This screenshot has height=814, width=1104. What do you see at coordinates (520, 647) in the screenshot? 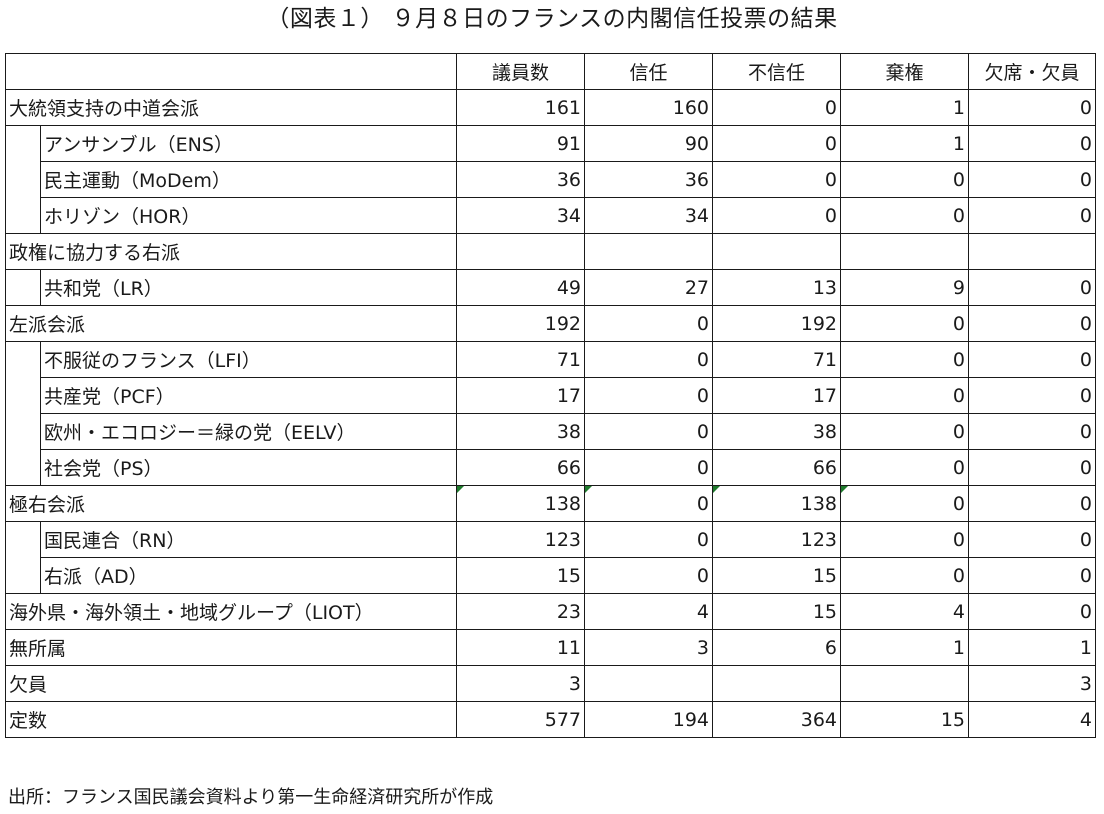
I see `value-cell: 11` at bounding box center [520, 647].